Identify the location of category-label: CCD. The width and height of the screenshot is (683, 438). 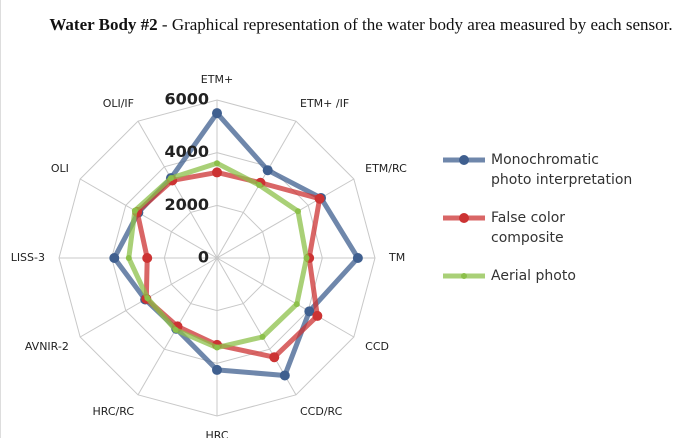
(377, 346).